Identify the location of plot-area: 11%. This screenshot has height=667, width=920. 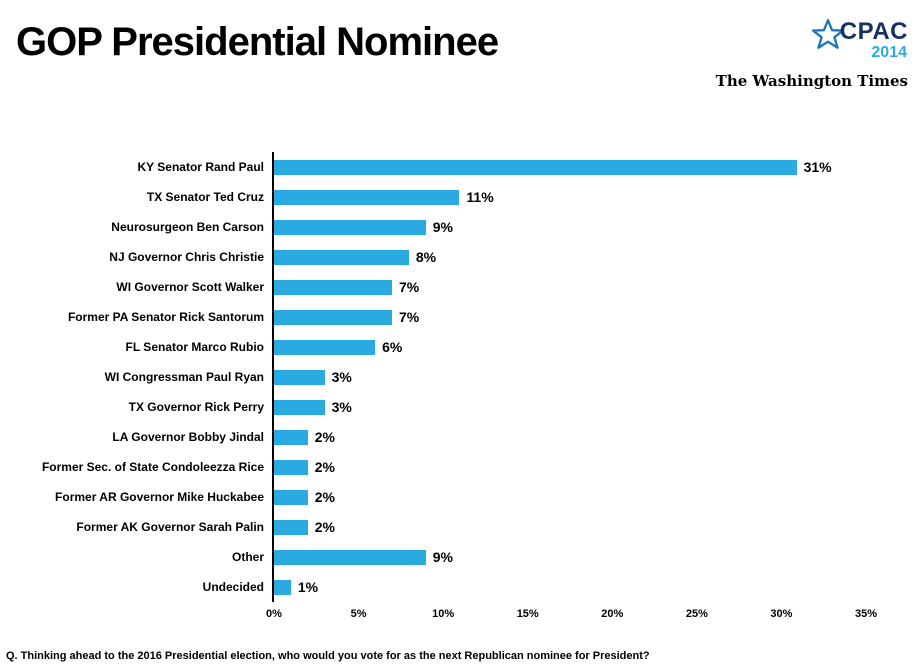
(568, 197).